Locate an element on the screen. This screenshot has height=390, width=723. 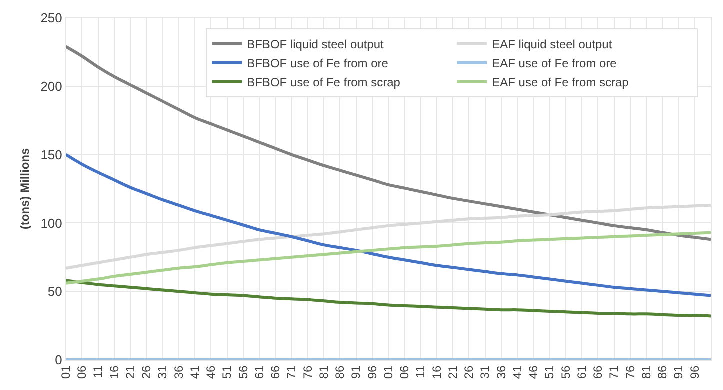
y-tick-label: 150 is located at coordinates (51, 154).